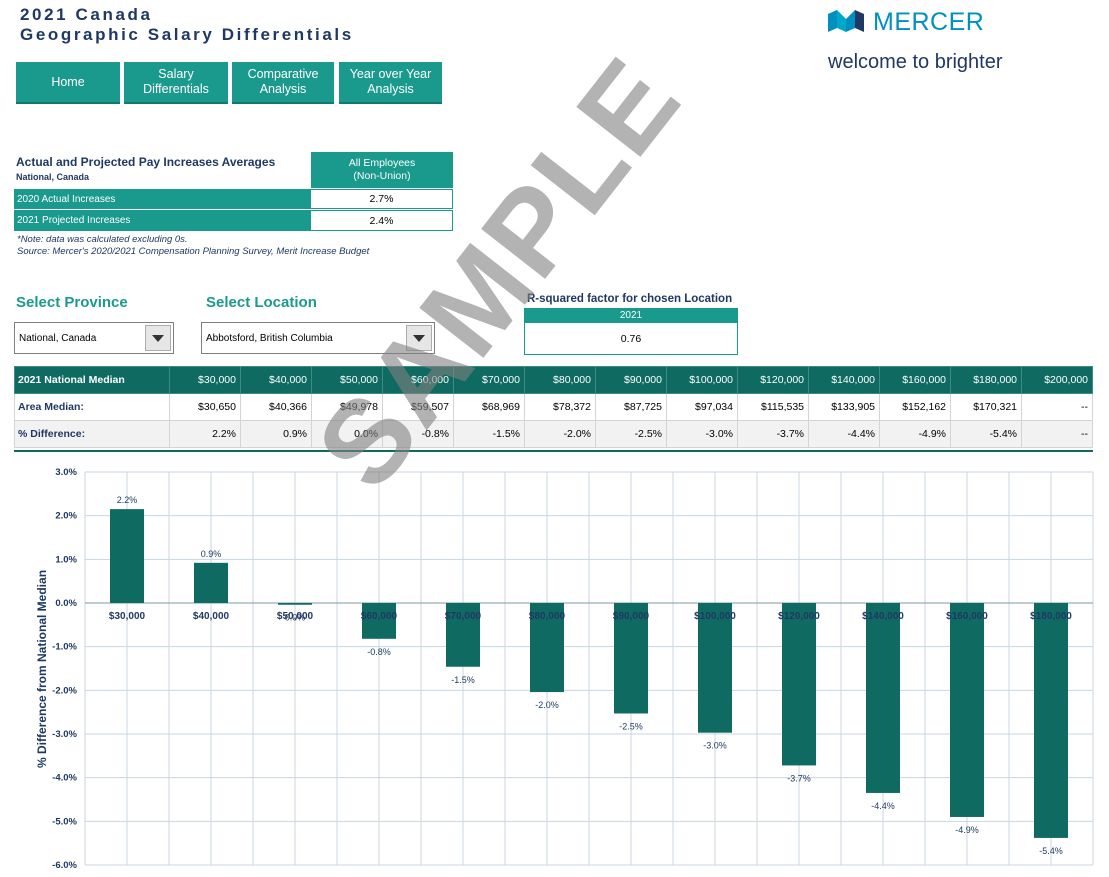 This screenshot has height=877, width=1109. What do you see at coordinates (489, 407) in the screenshot?
I see `area-median-cell: $68,969` at bounding box center [489, 407].